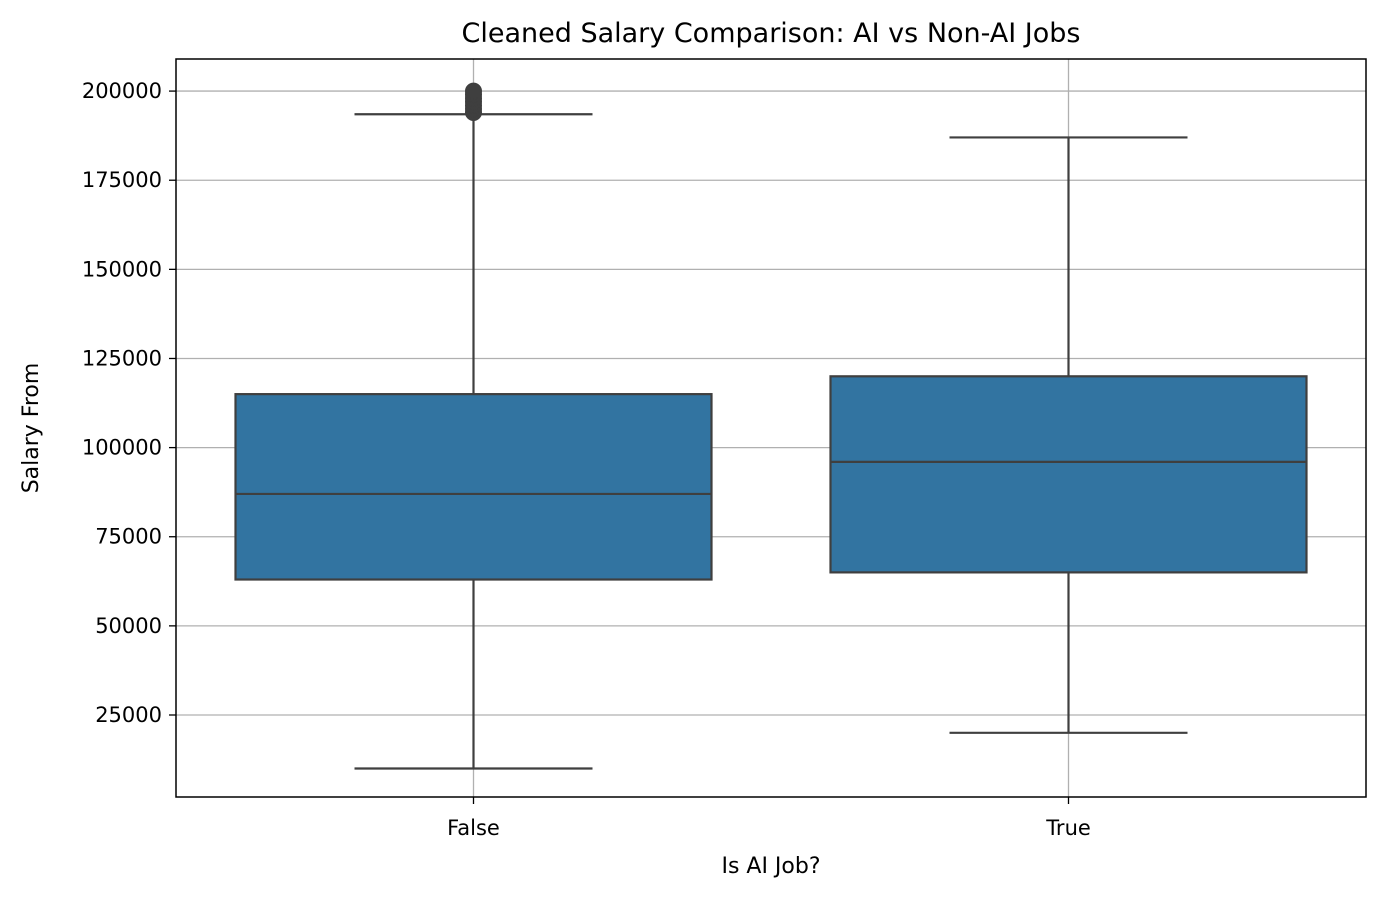 This screenshot has width=1385, height=898. What do you see at coordinates (122, 358) in the screenshot?
I see `y-tick-label: 125000` at bounding box center [122, 358].